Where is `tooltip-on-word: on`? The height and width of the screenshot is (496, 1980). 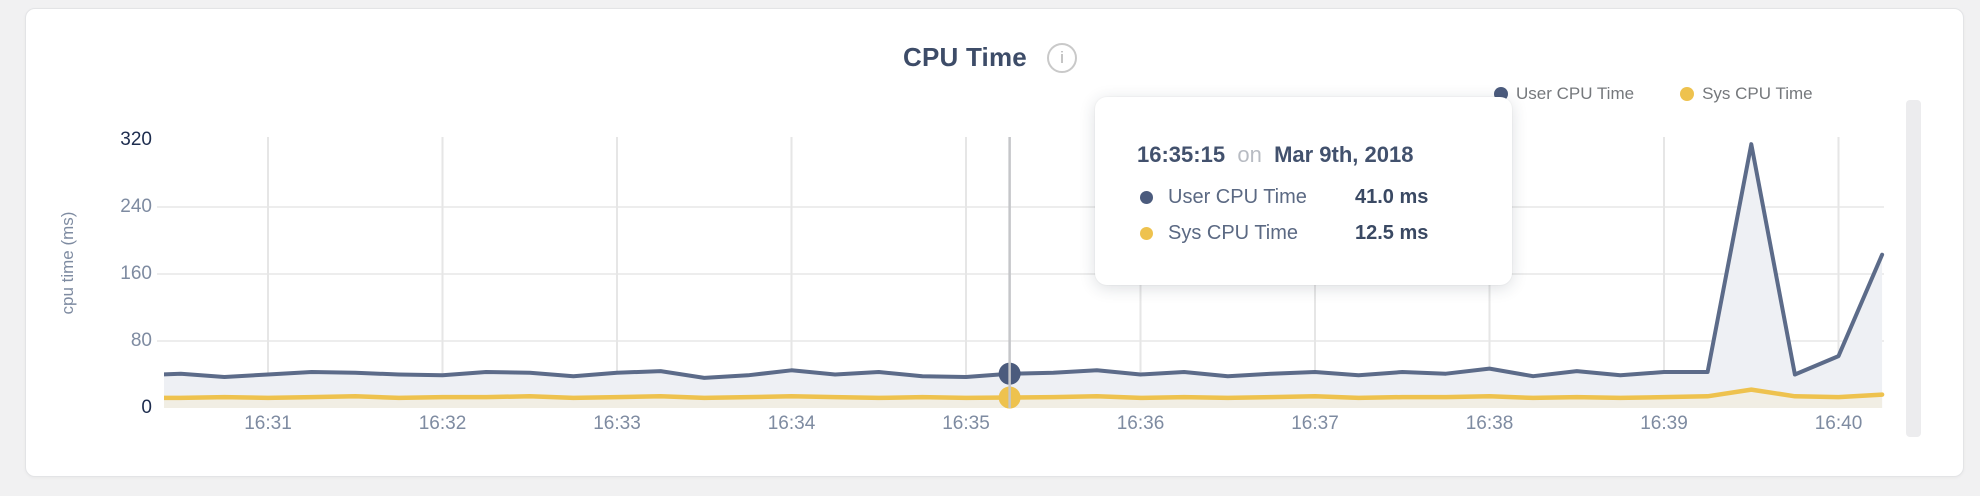 tooltip-on-word: on is located at coordinates (1249, 154).